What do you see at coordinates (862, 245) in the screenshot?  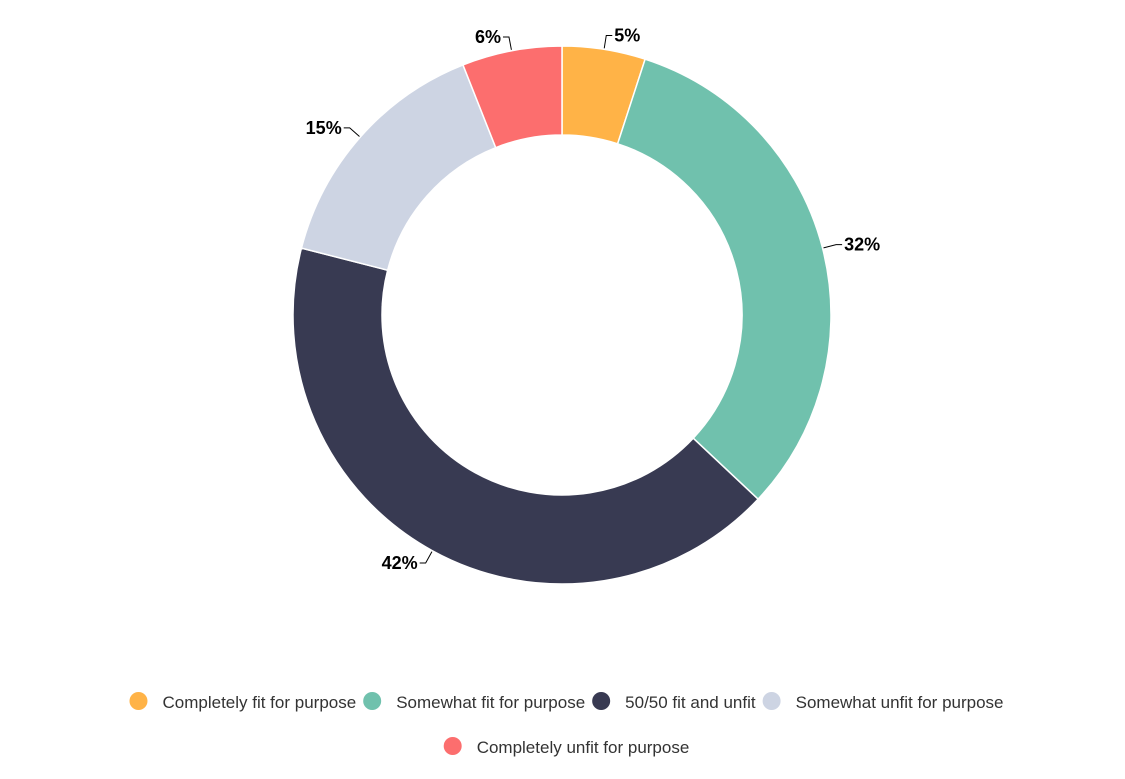 I see `data-label-somewhat-fit-for-purpose: 32%` at bounding box center [862, 245].